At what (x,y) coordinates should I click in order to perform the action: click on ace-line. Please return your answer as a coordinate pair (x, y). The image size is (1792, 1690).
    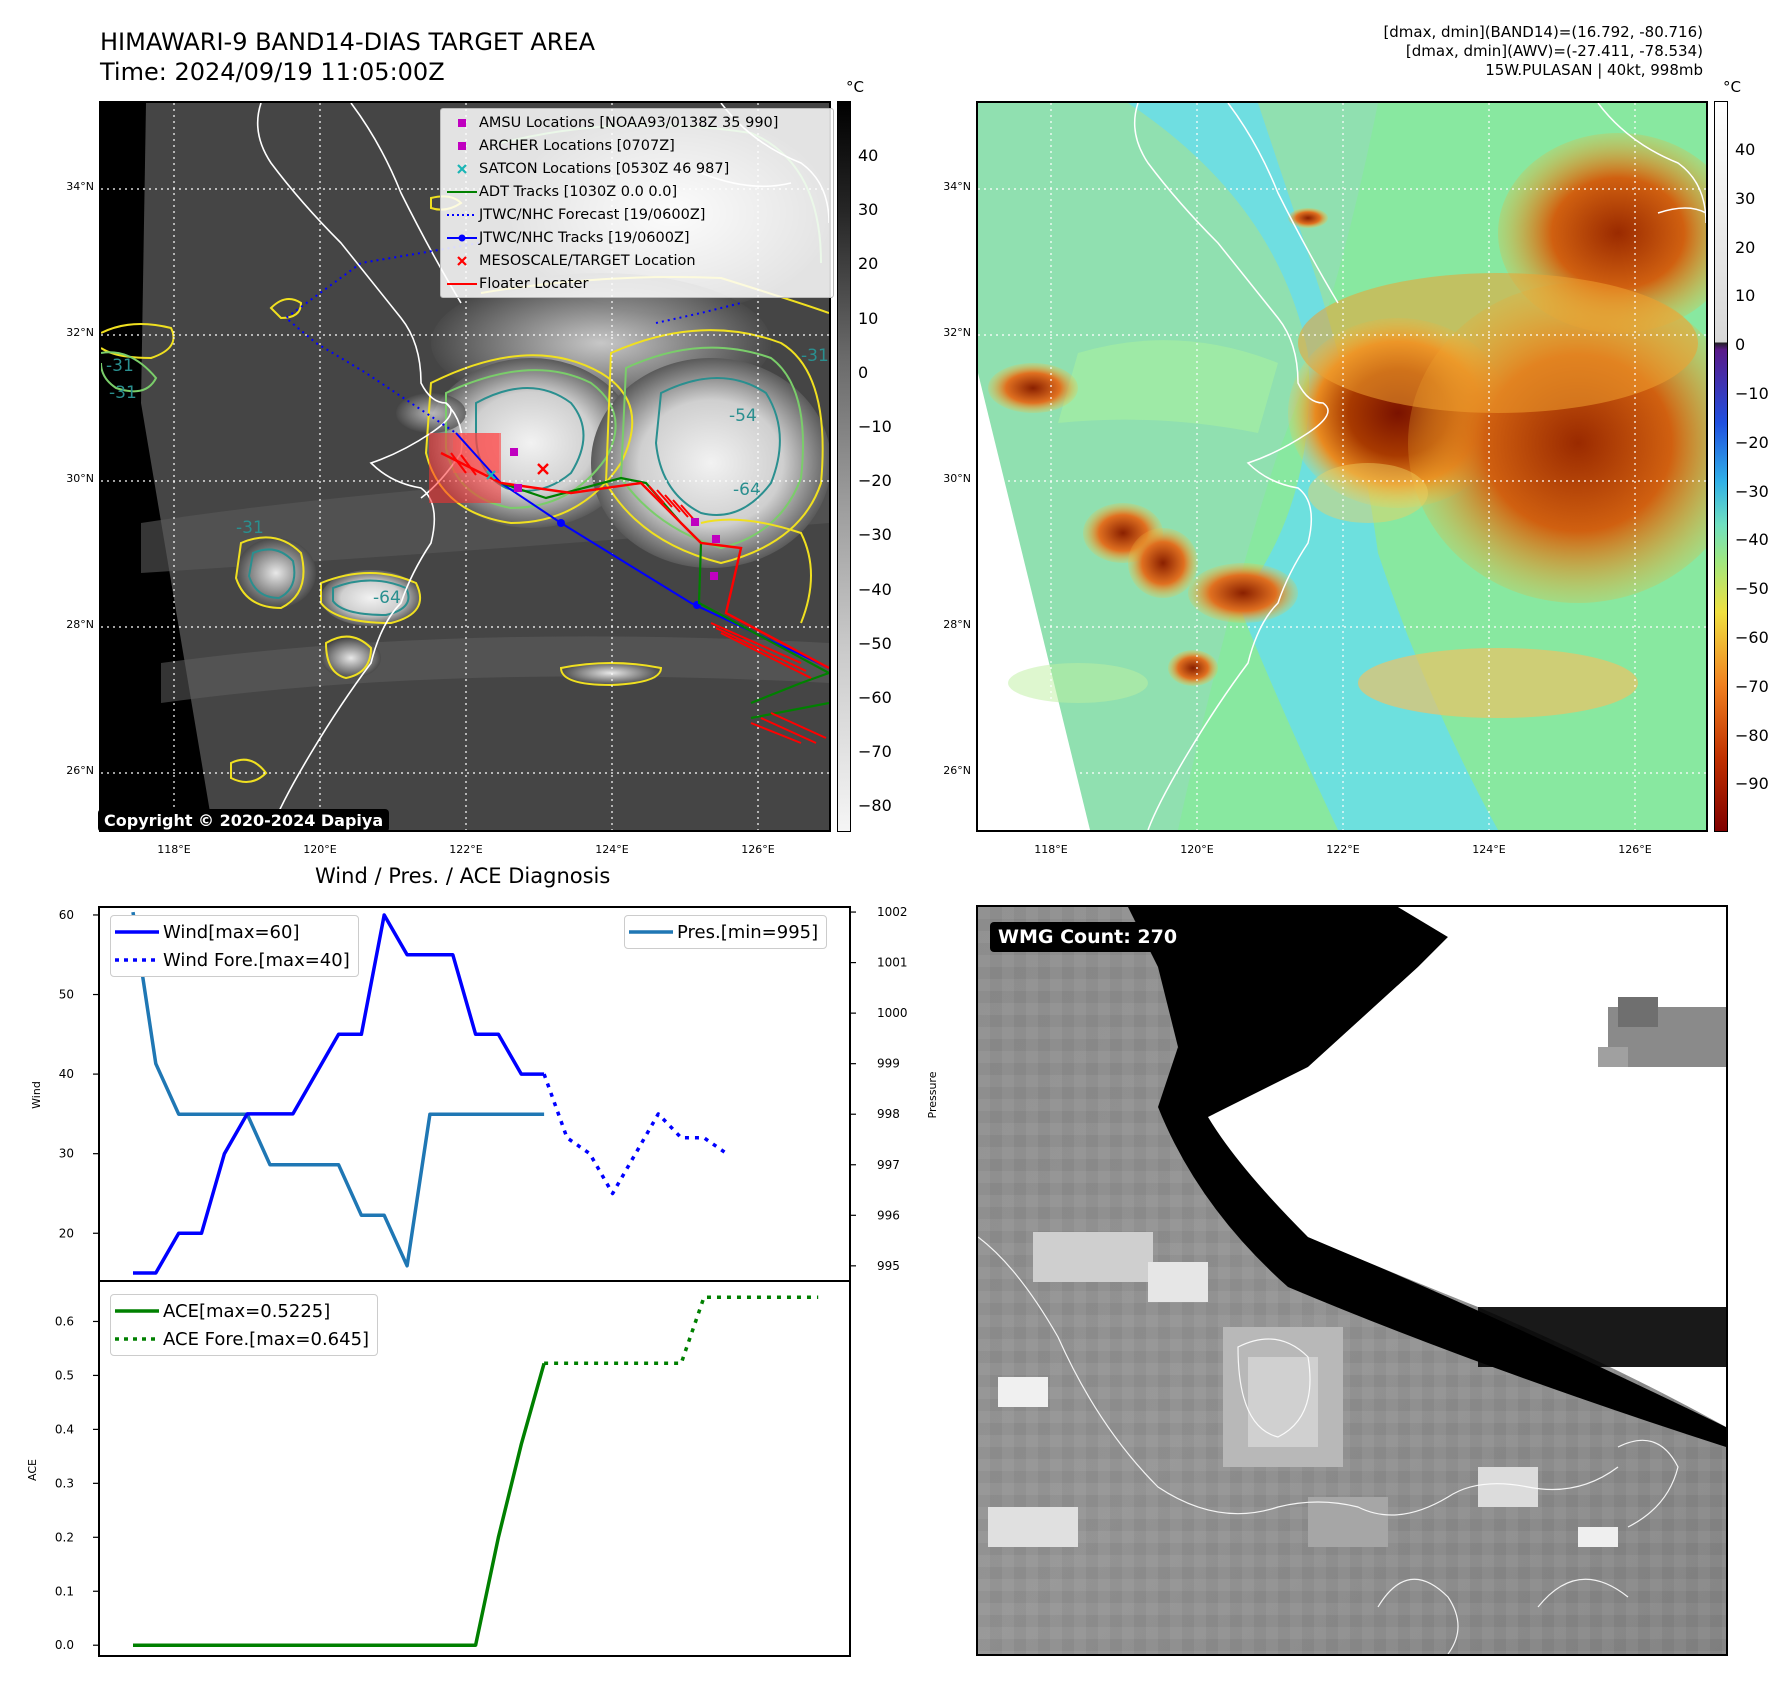
    Looking at the image, I should click on (339, 1504).